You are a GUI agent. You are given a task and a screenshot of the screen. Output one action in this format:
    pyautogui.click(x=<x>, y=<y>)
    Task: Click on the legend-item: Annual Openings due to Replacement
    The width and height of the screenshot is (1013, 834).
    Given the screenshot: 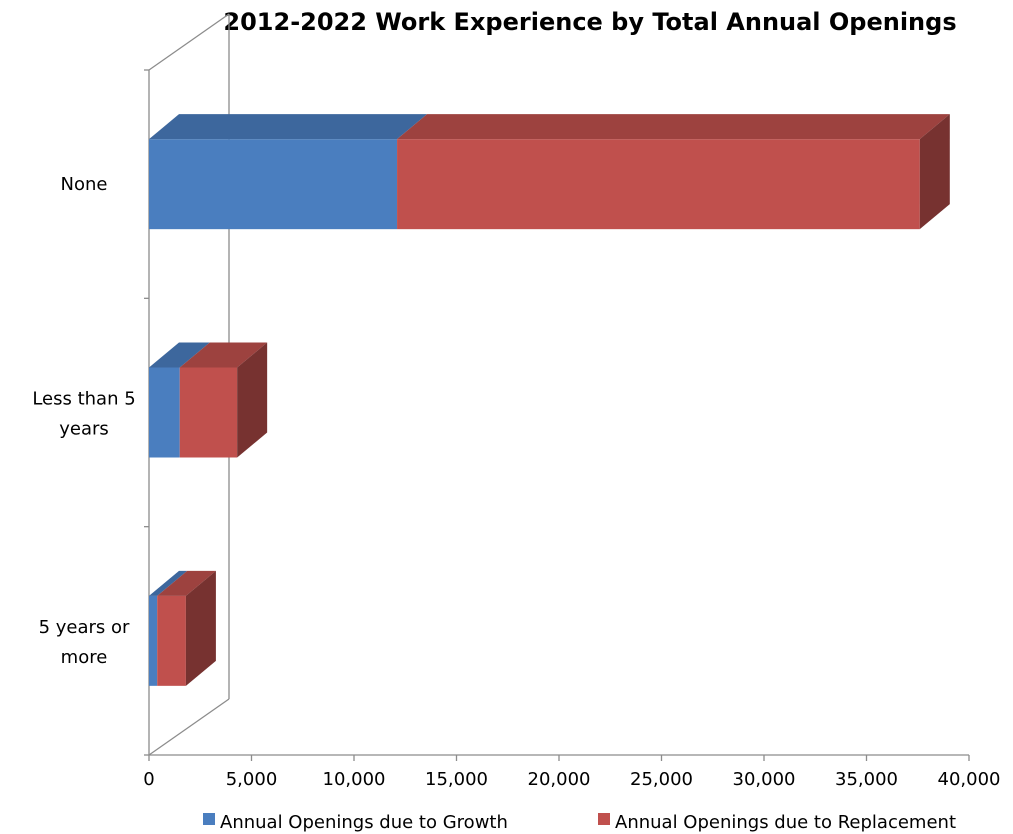 What is the action you would take?
    pyautogui.click(x=777, y=822)
    